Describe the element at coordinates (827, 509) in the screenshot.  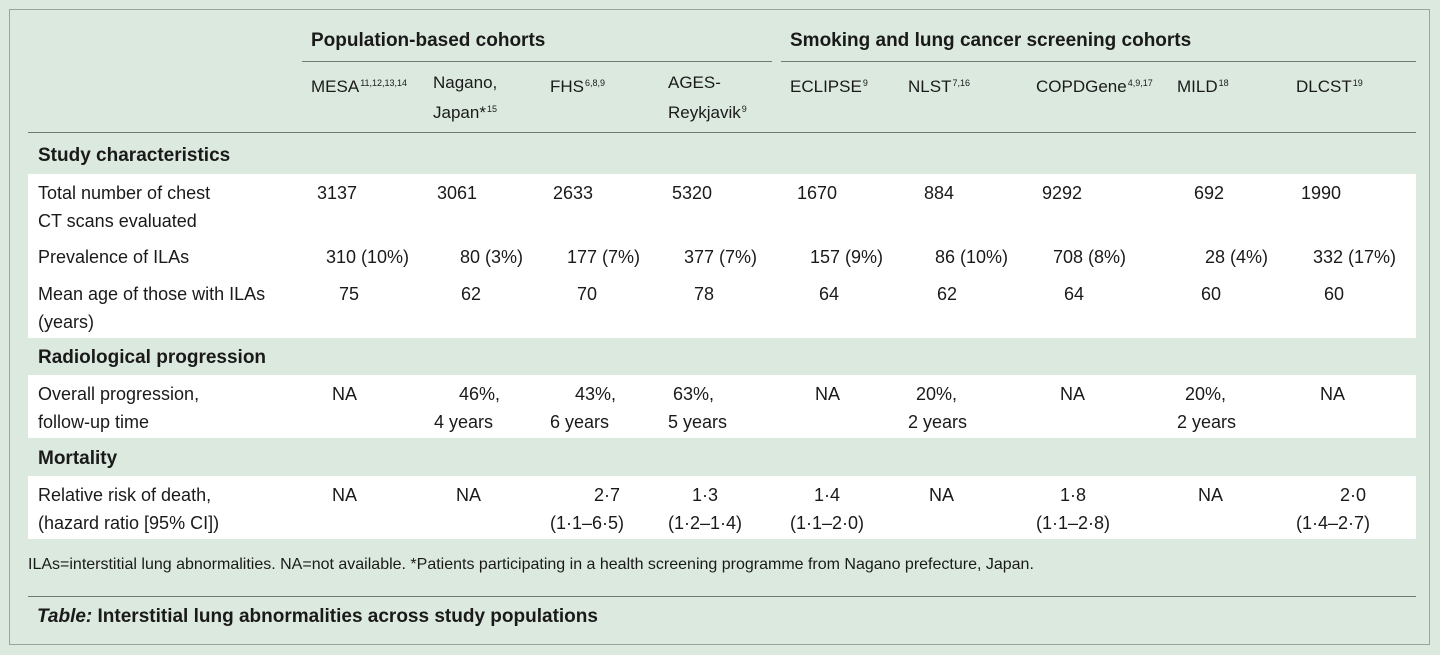
I see `table-cell: 1·4 (1·1–2·0)` at that location.